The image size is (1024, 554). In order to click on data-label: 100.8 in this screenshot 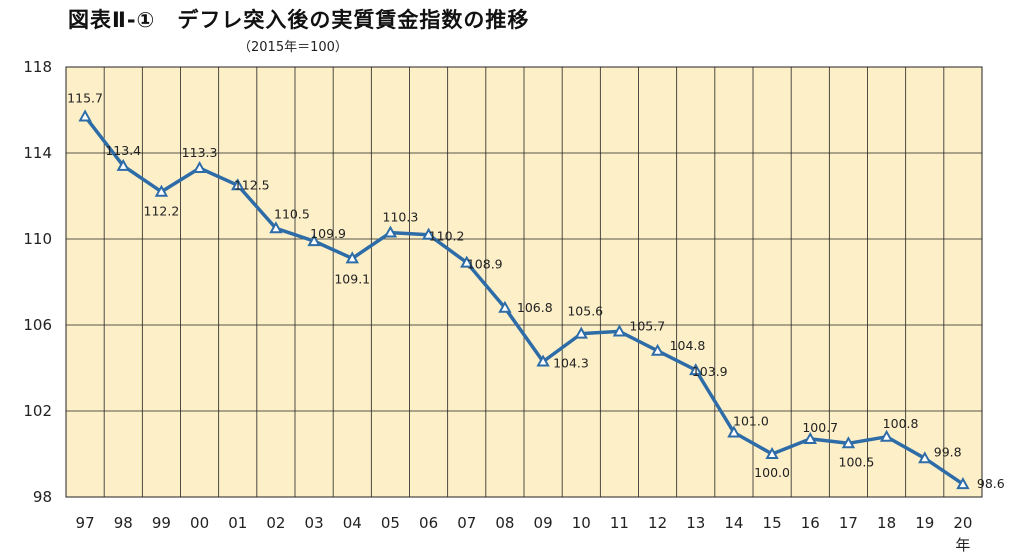, I will do `click(901, 423)`.